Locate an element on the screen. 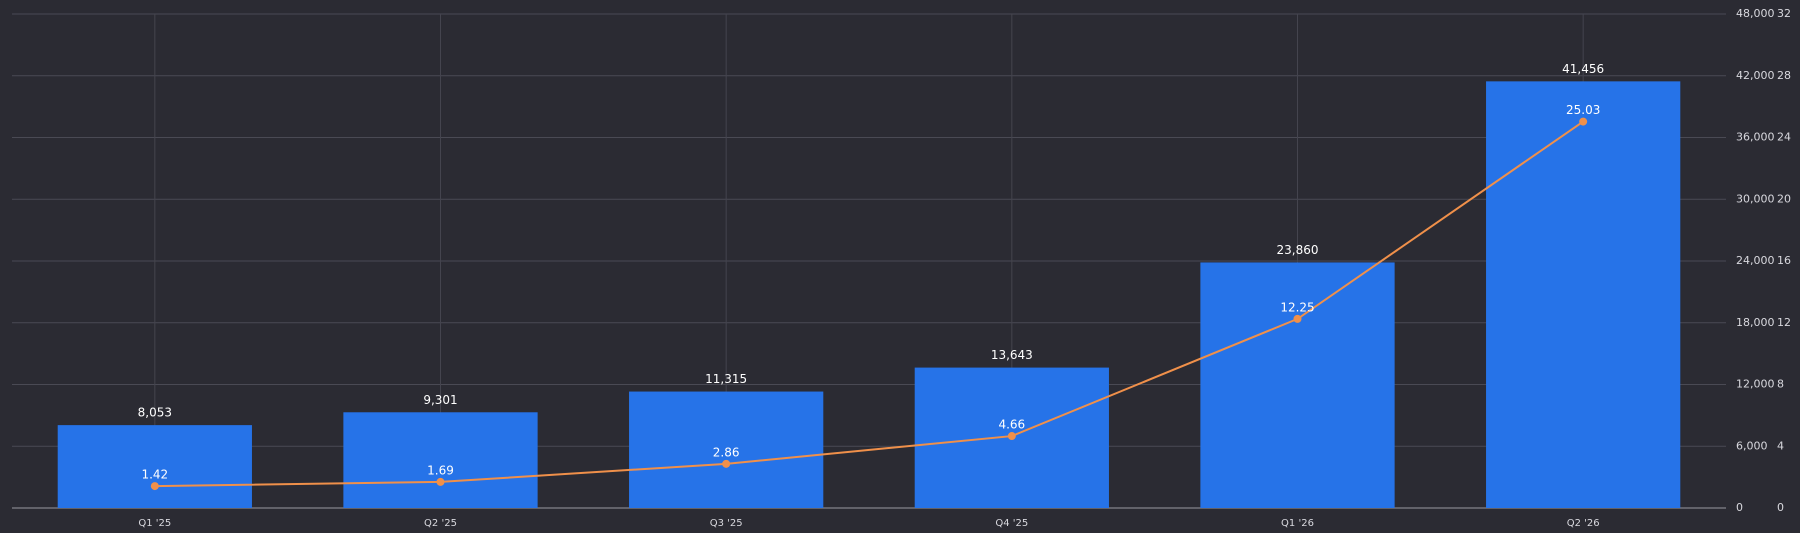 The image size is (1800, 533). line-value-label: 1.69 is located at coordinates (440, 470).